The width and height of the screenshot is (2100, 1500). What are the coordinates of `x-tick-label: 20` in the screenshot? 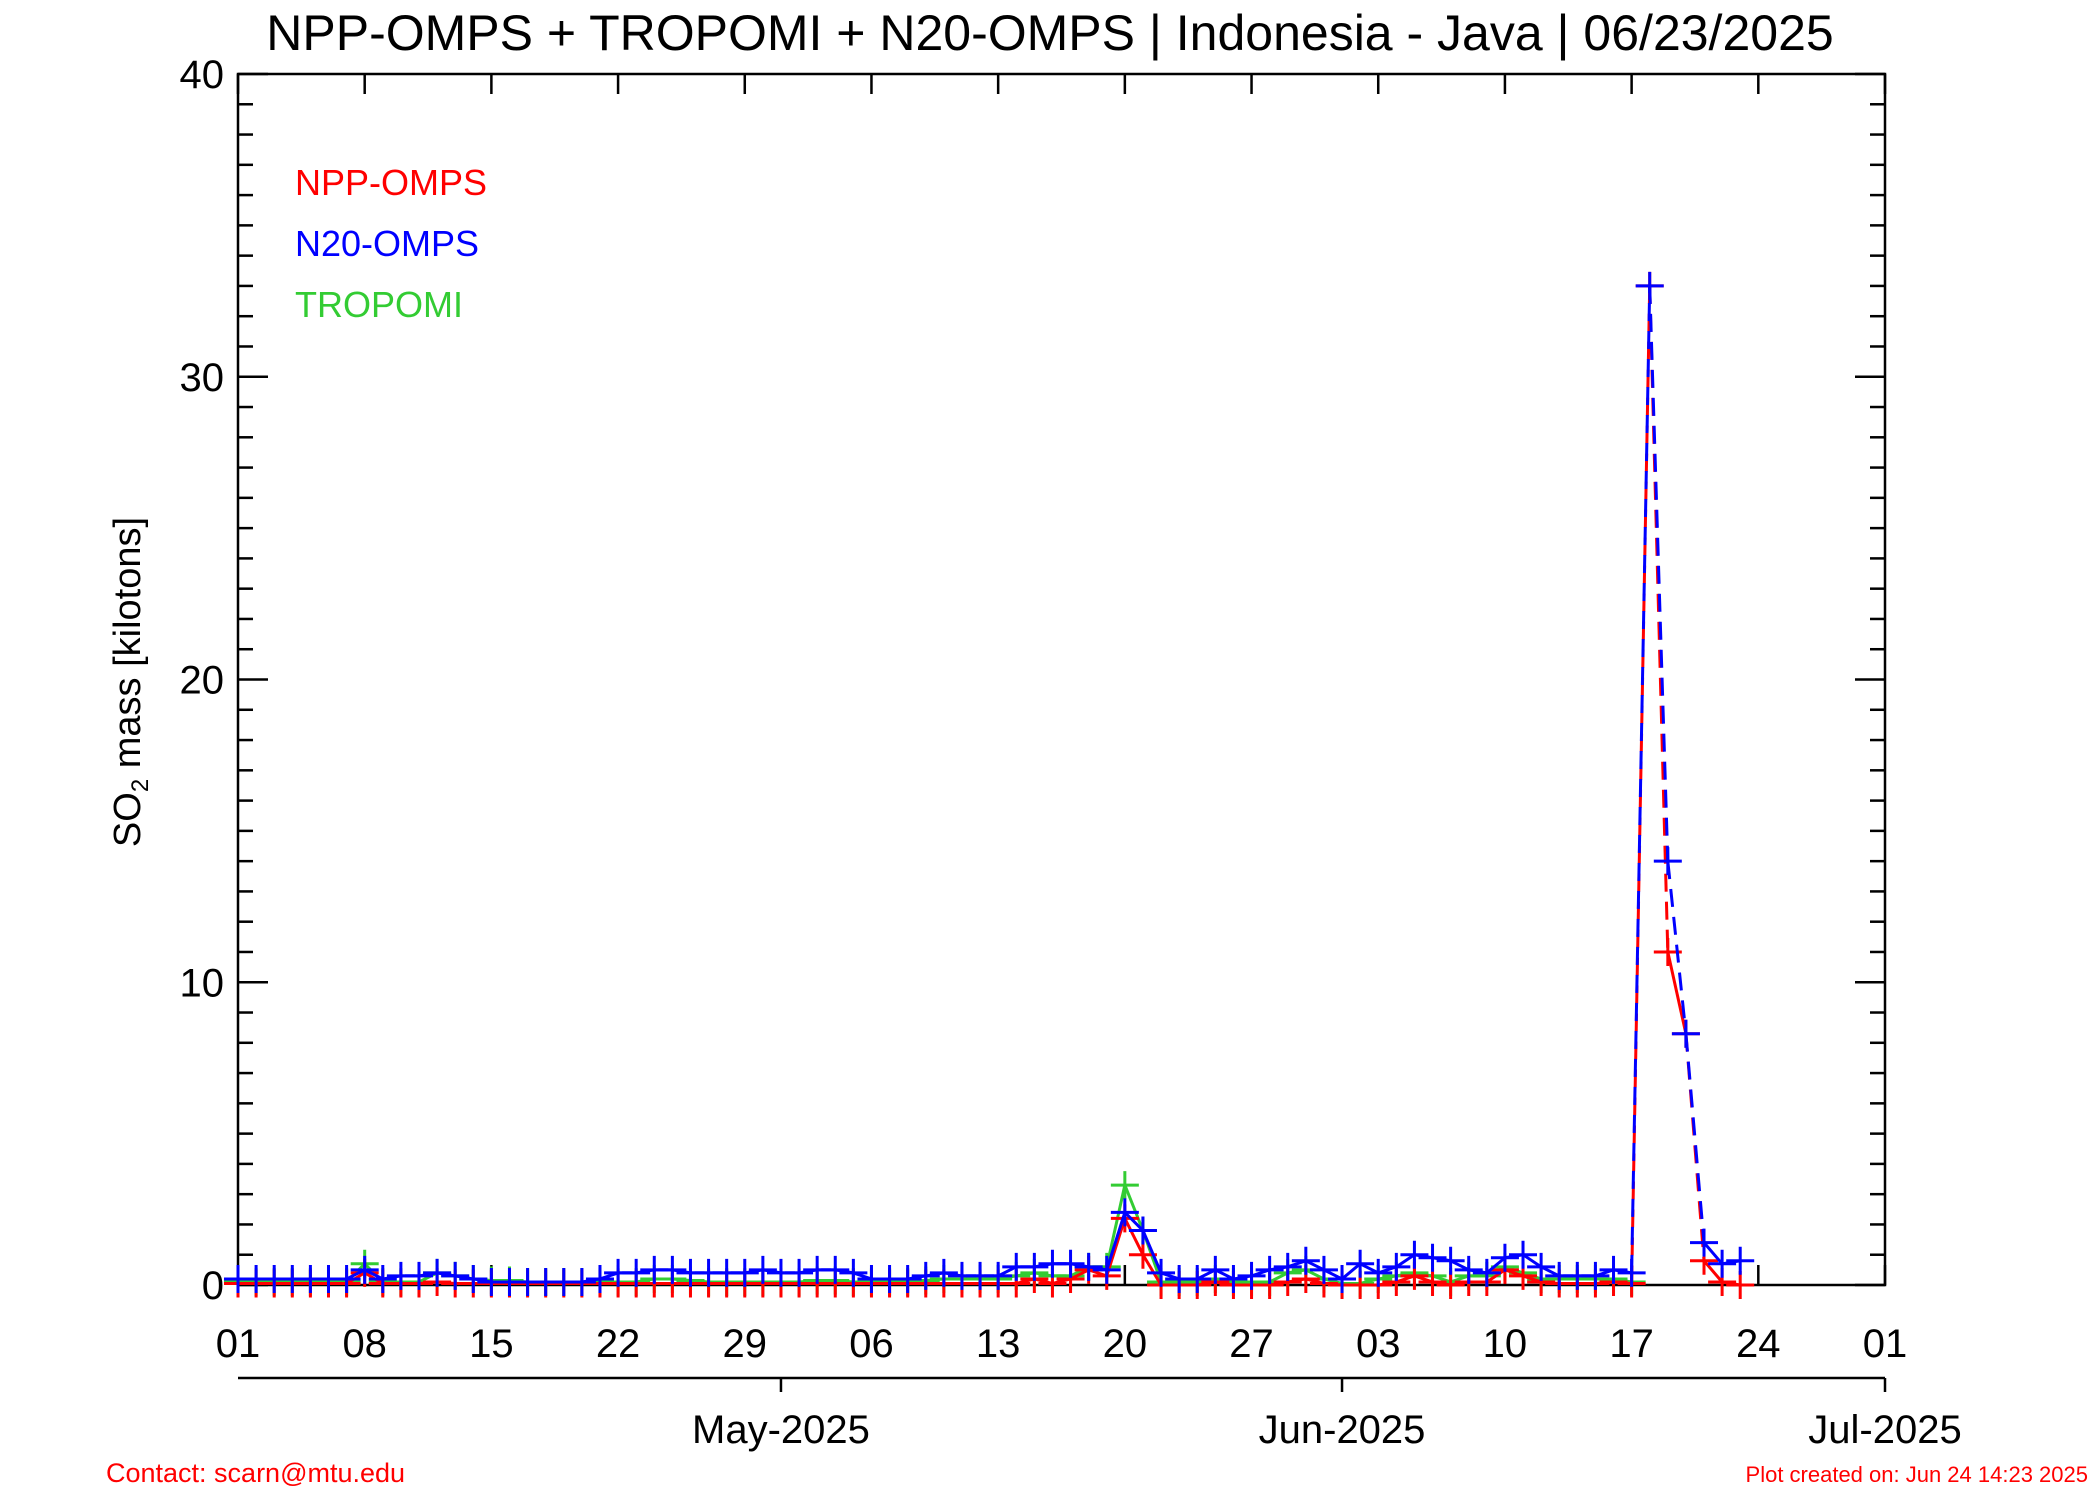 It's located at (1125, 1344).